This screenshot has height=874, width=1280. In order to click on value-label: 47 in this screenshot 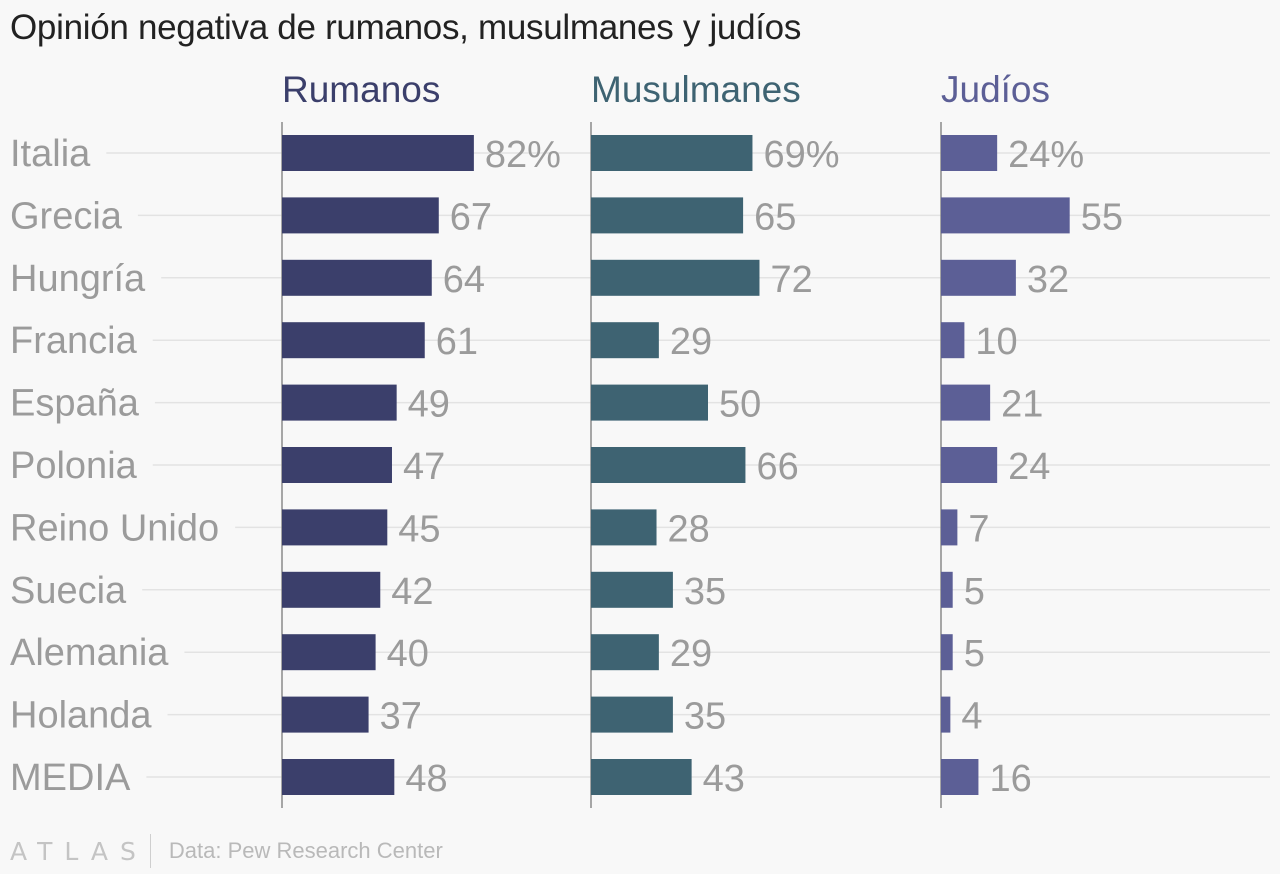, I will do `click(424, 467)`.